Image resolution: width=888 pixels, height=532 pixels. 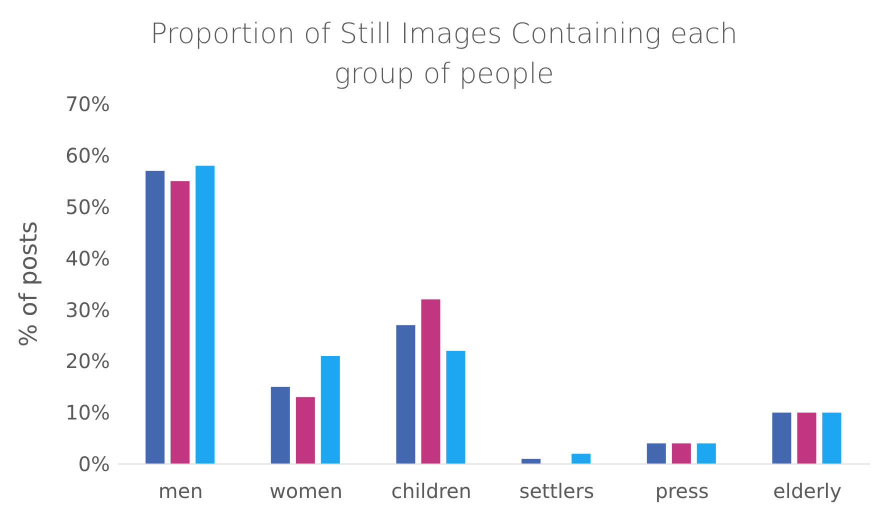 What do you see at coordinates (180, 491) in the screenshot?
I see `x-tick-label: men` at bounding box center [180, 491].